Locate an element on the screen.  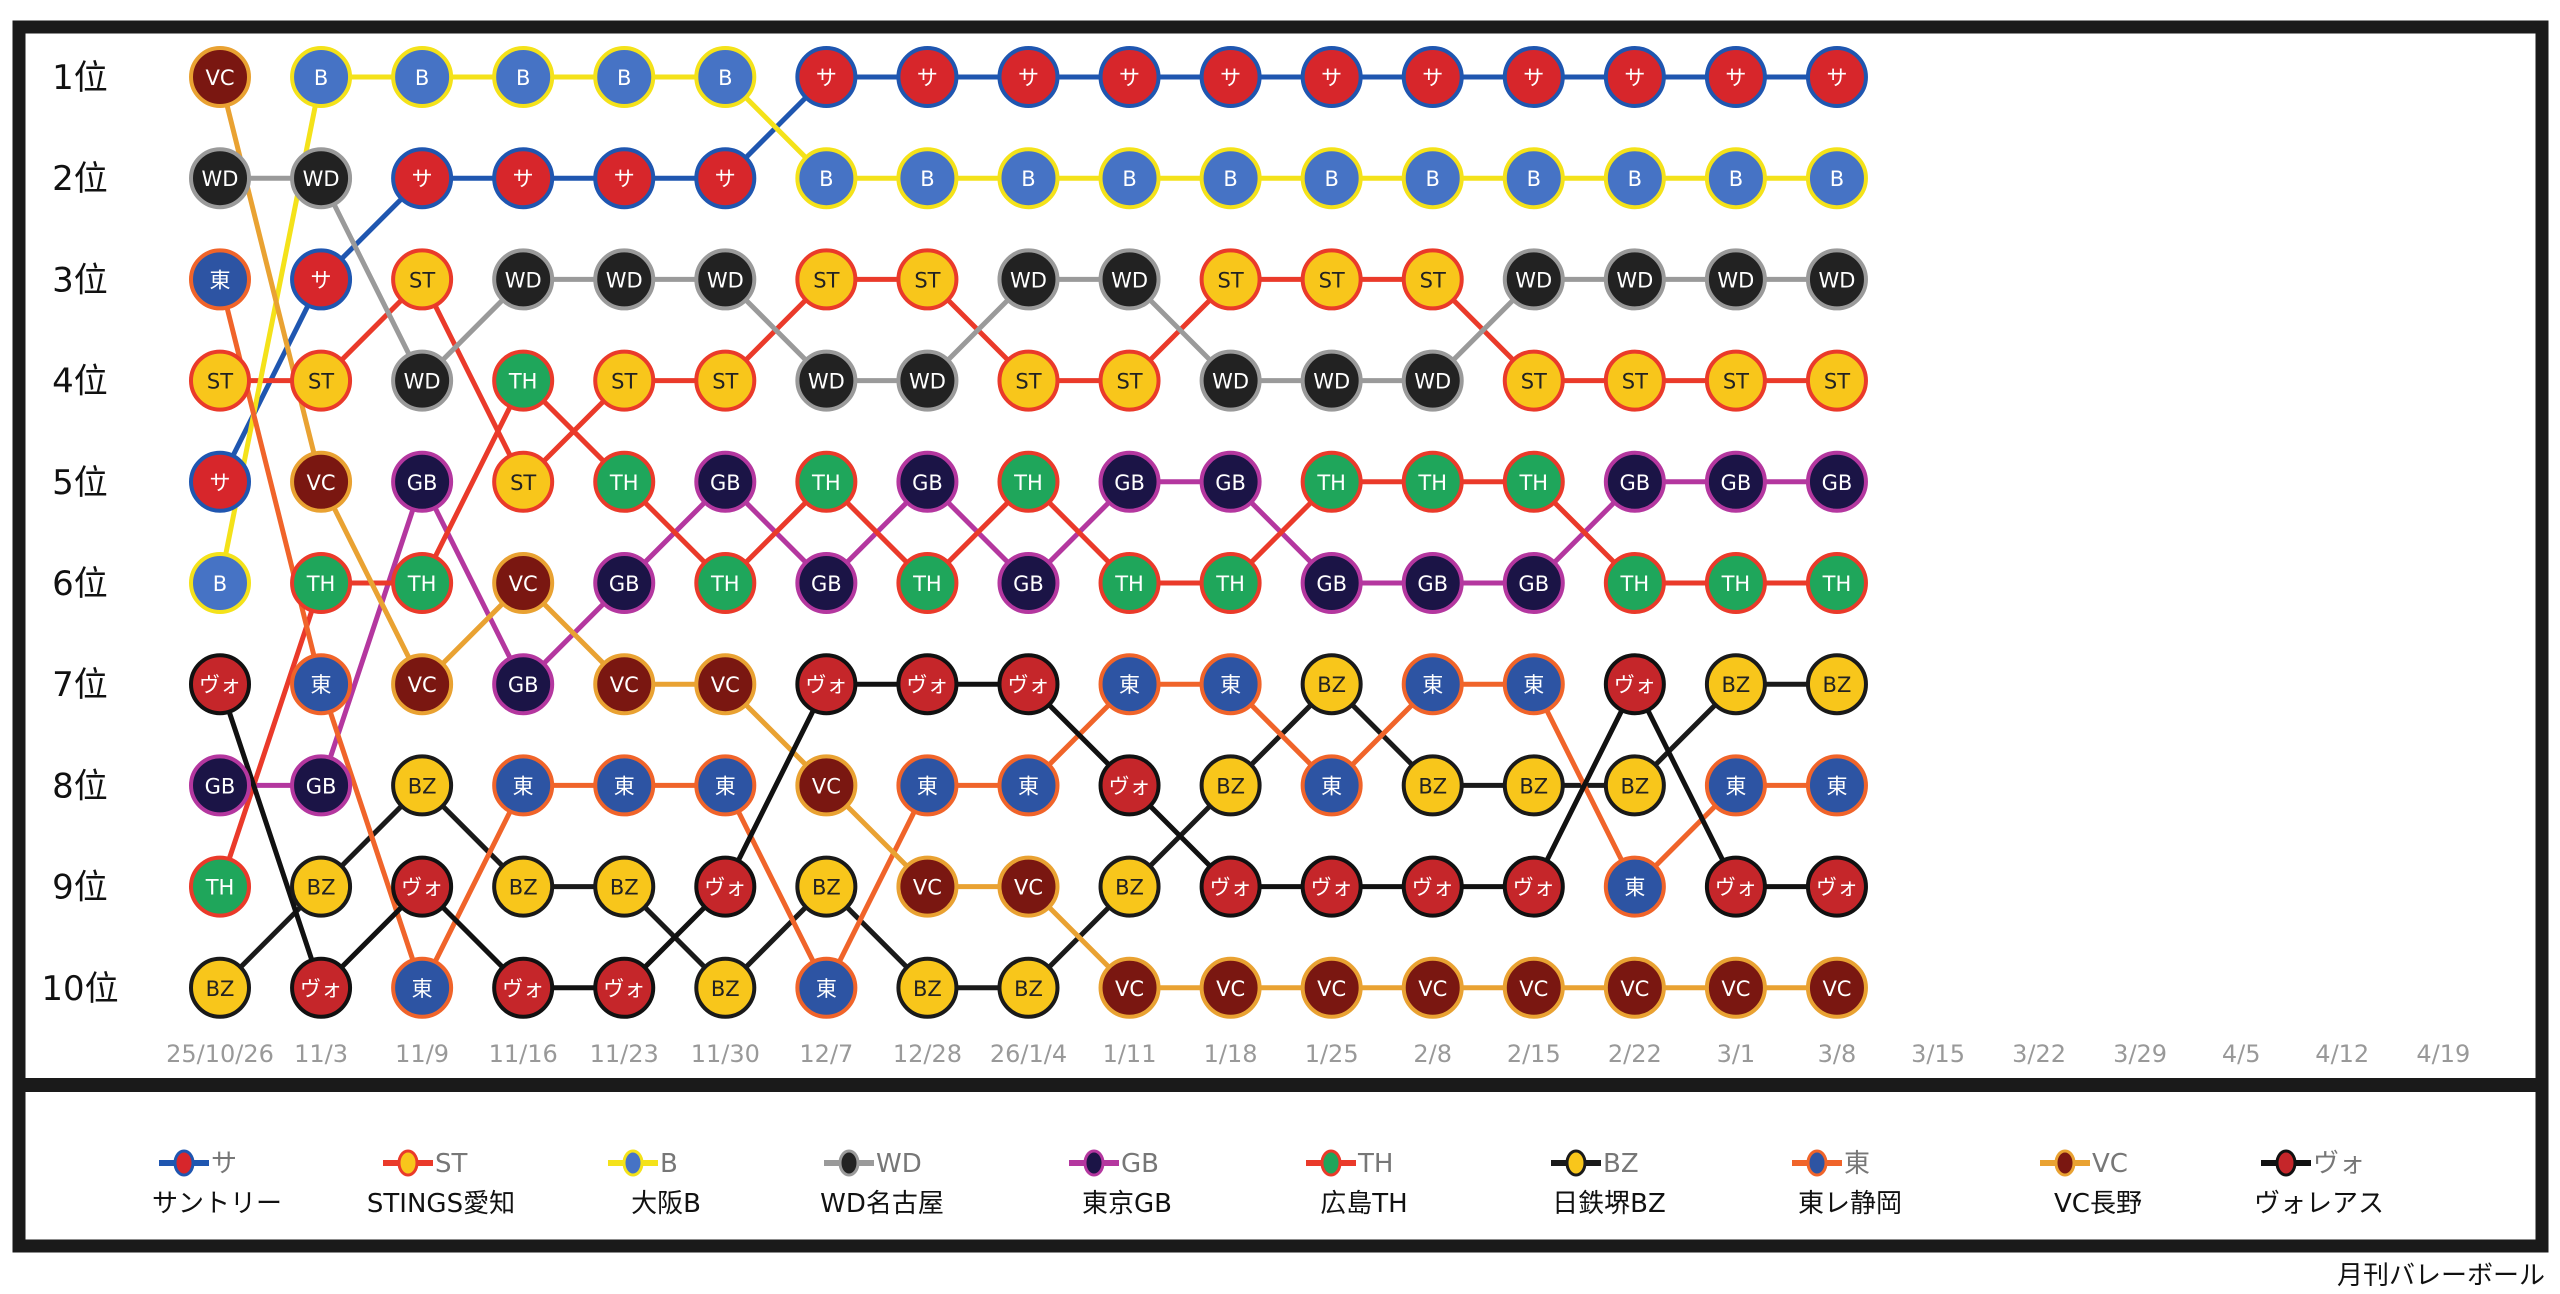
data-point: TH is located at coordinates (1634, 583).